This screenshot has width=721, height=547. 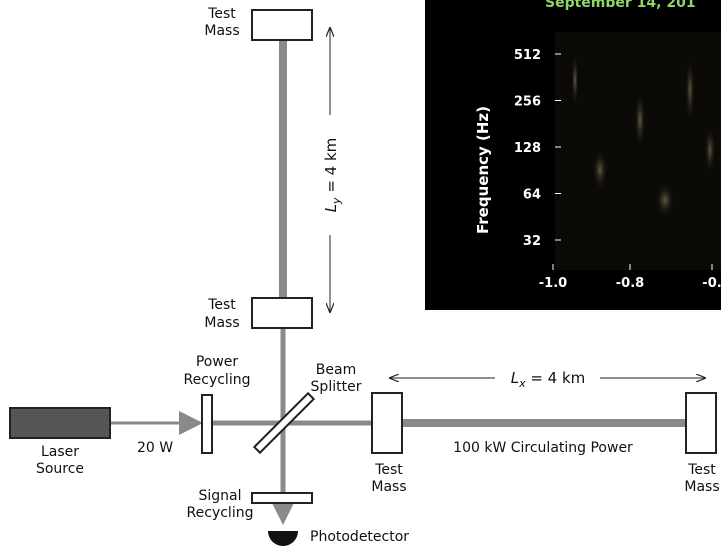 What do you see at coordinates (638, 151) in the screenshot?
I see `spectrogram` at bounding box center [638, 151].